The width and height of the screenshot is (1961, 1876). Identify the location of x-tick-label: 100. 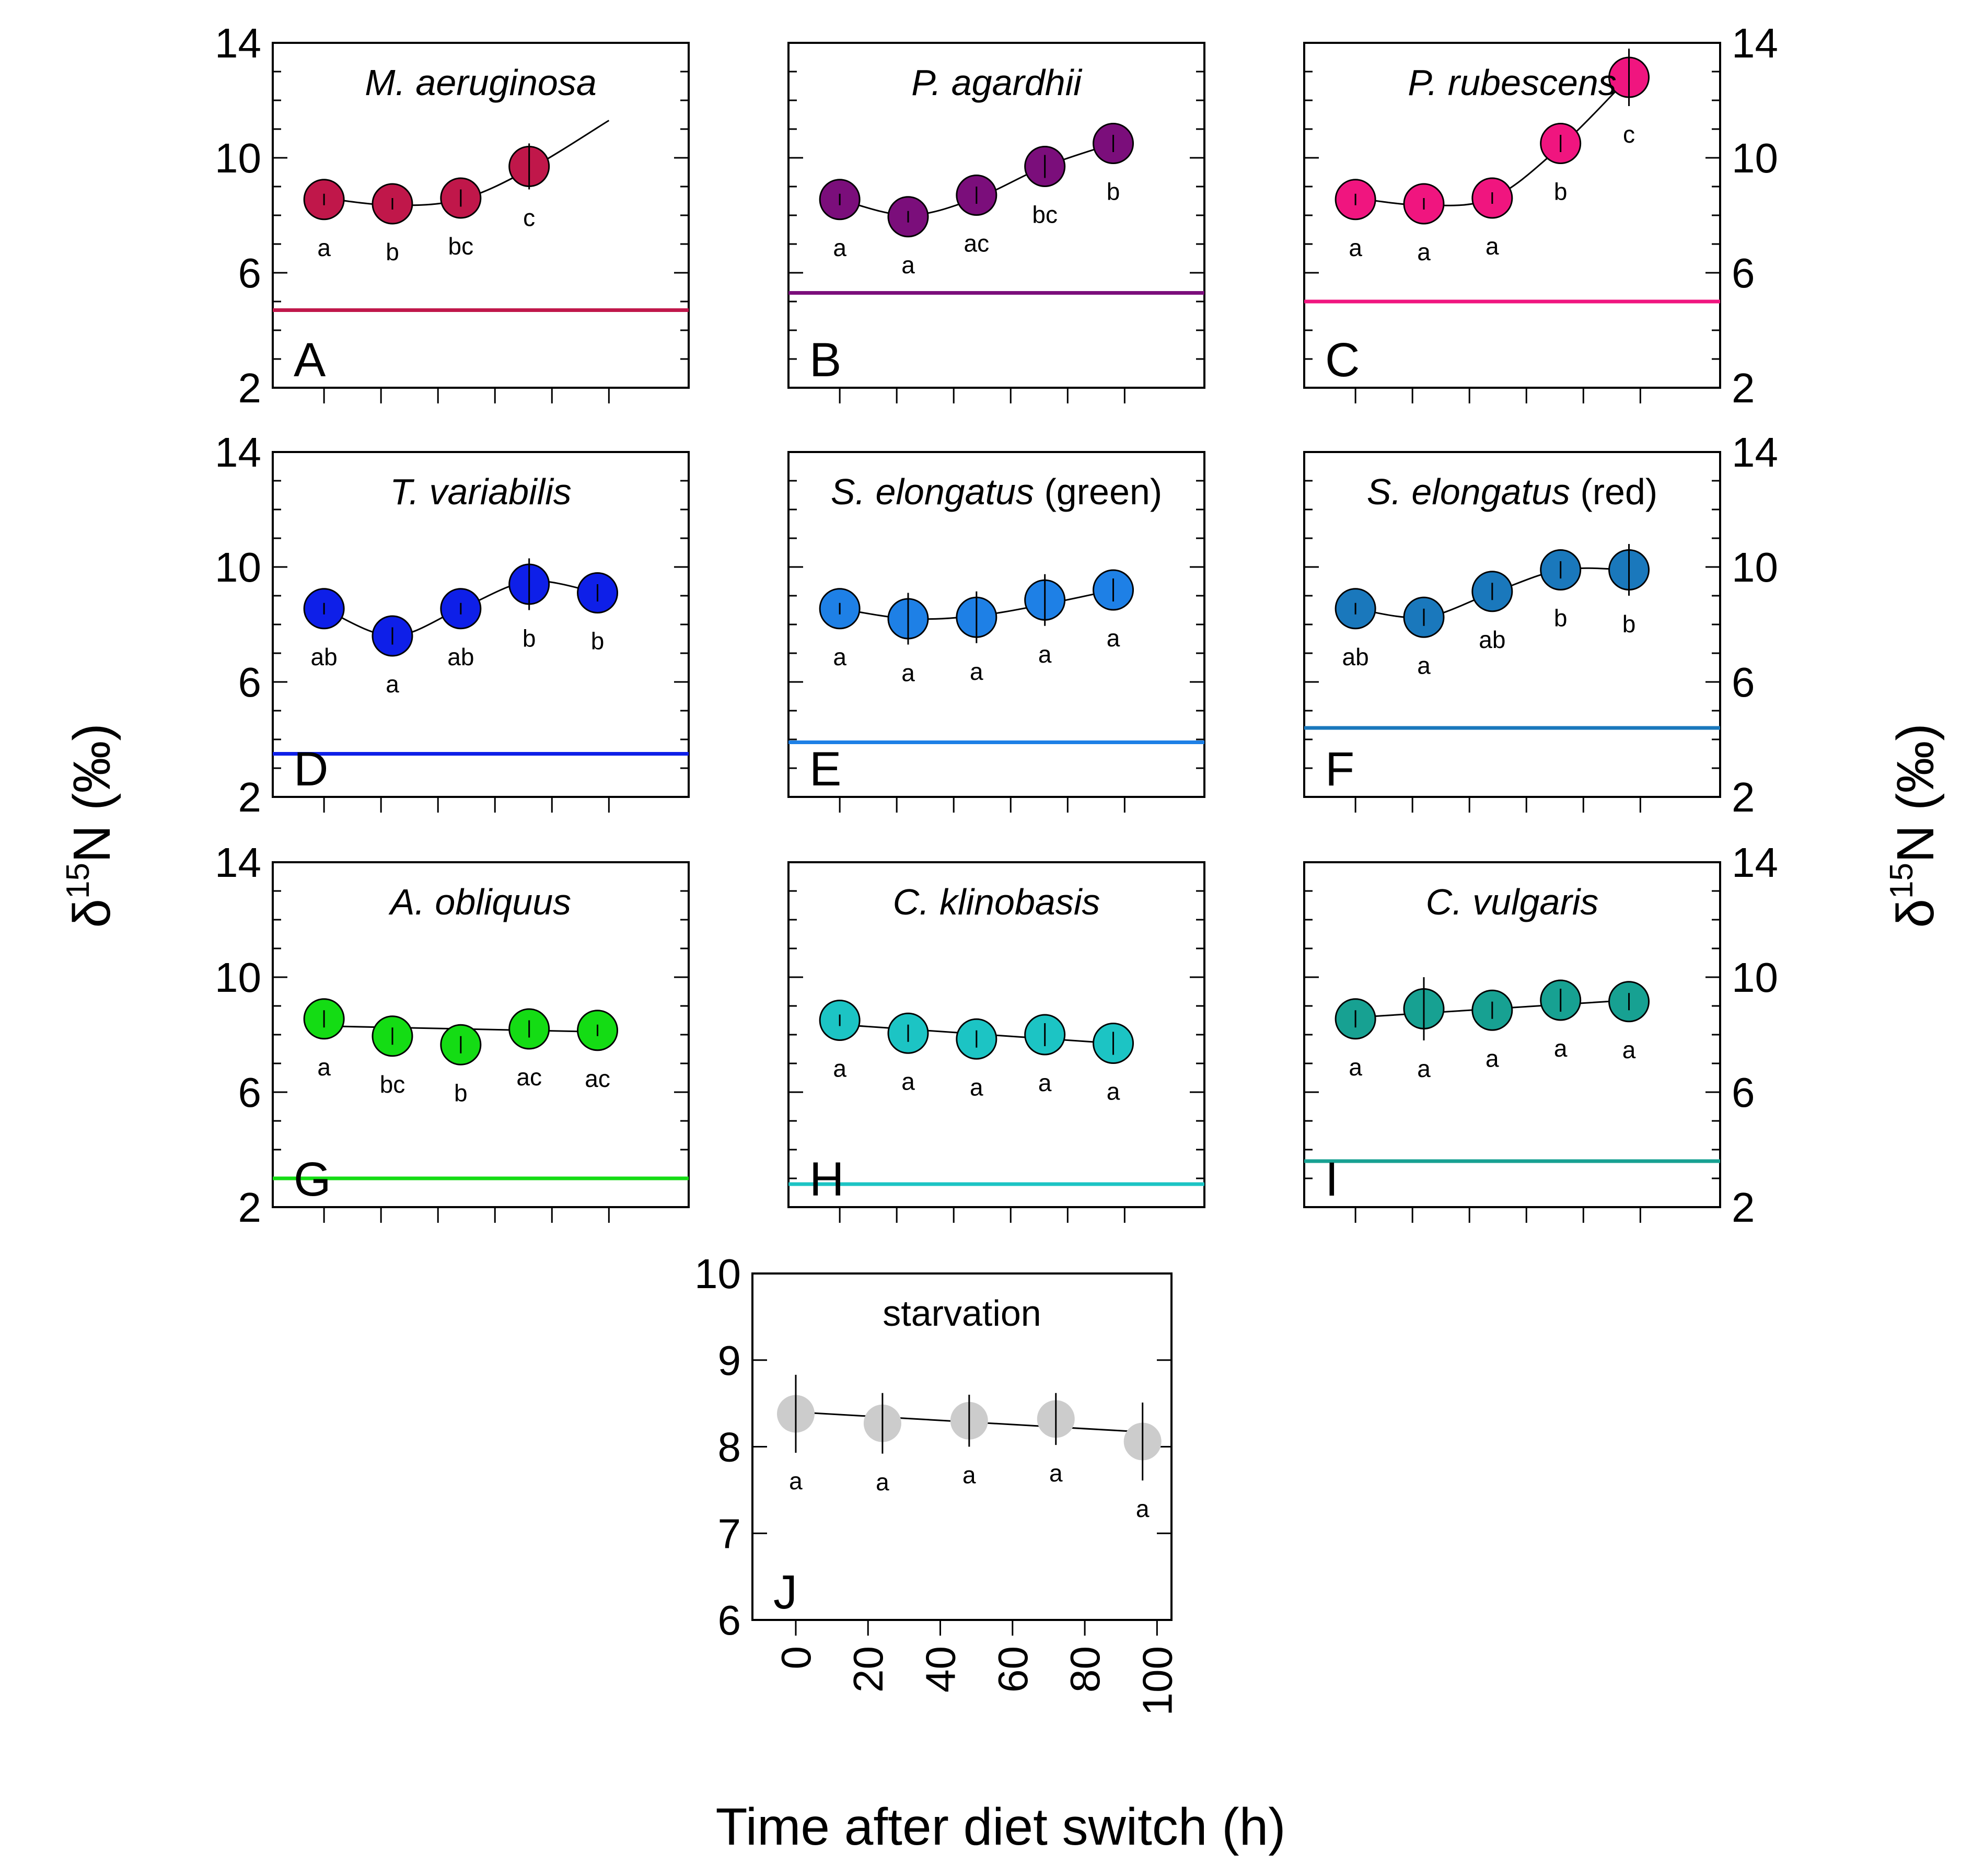
(1157, 1681).